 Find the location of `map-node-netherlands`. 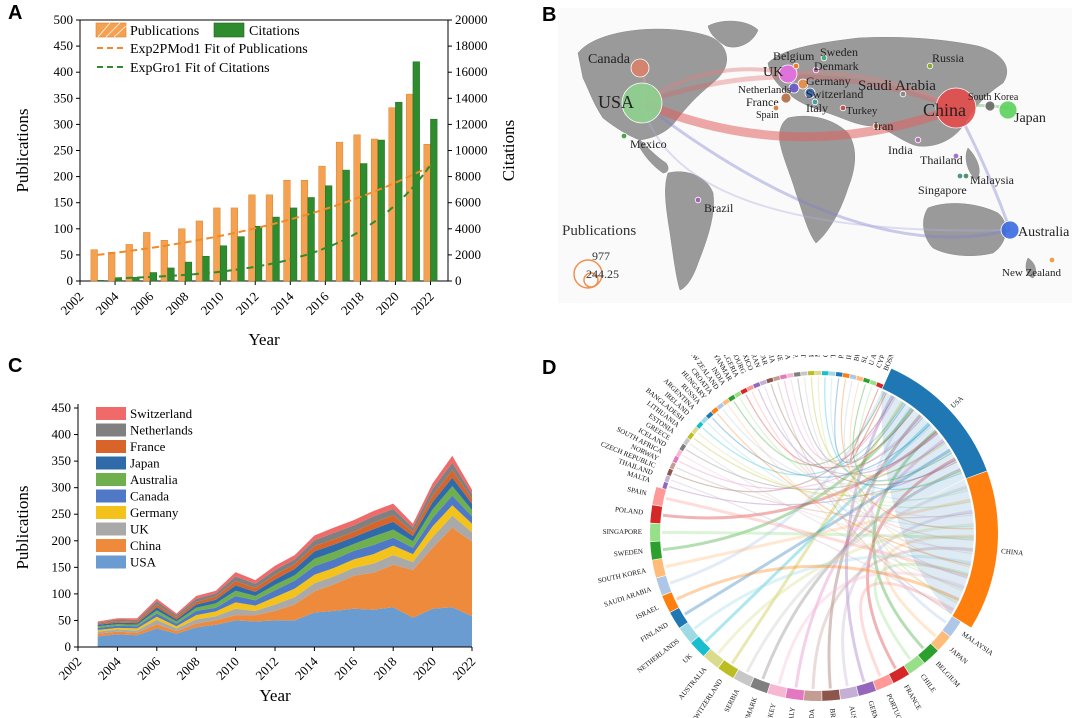

map-node-netherlands is located at coordinates (794, 88).